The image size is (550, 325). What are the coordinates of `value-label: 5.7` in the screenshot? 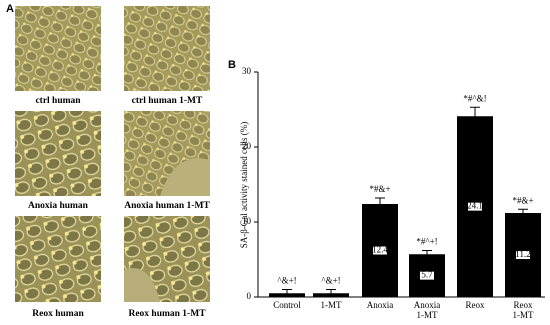 It's located at (427, 275).